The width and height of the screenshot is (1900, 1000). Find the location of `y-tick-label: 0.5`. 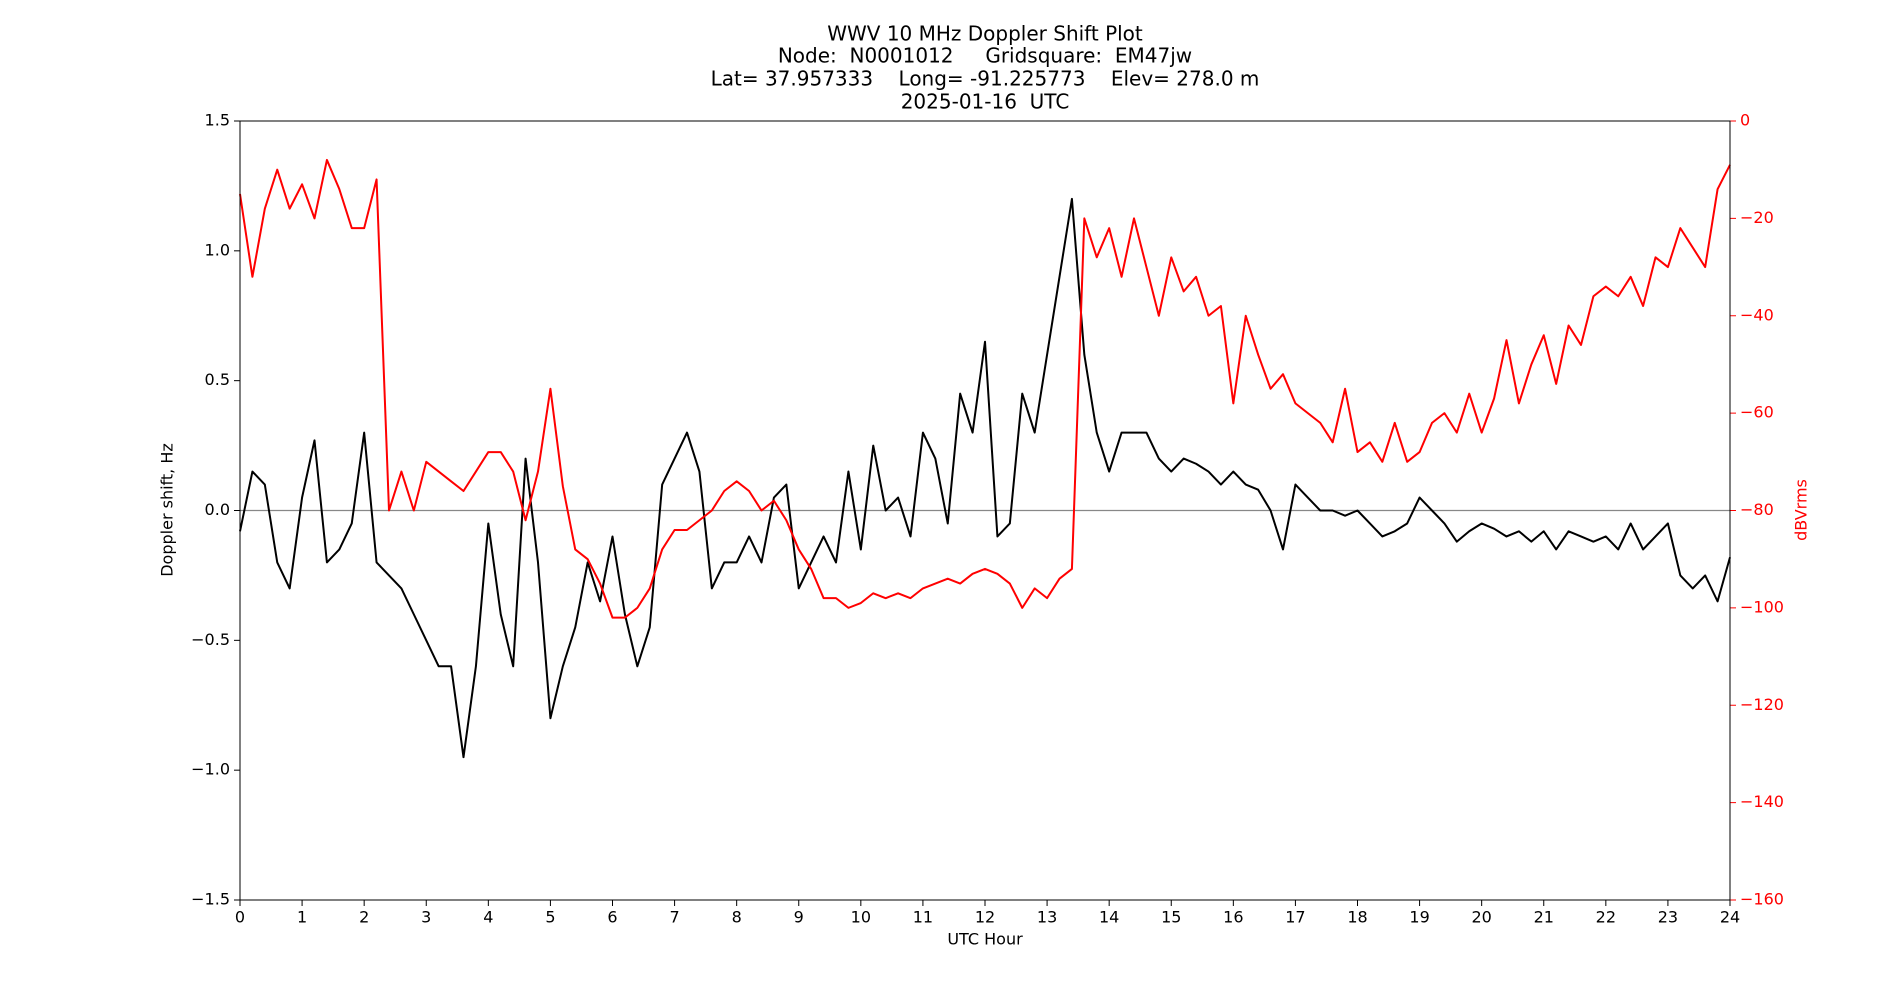

y-tick-label: 0.5 is located at coordinates (217, 379).